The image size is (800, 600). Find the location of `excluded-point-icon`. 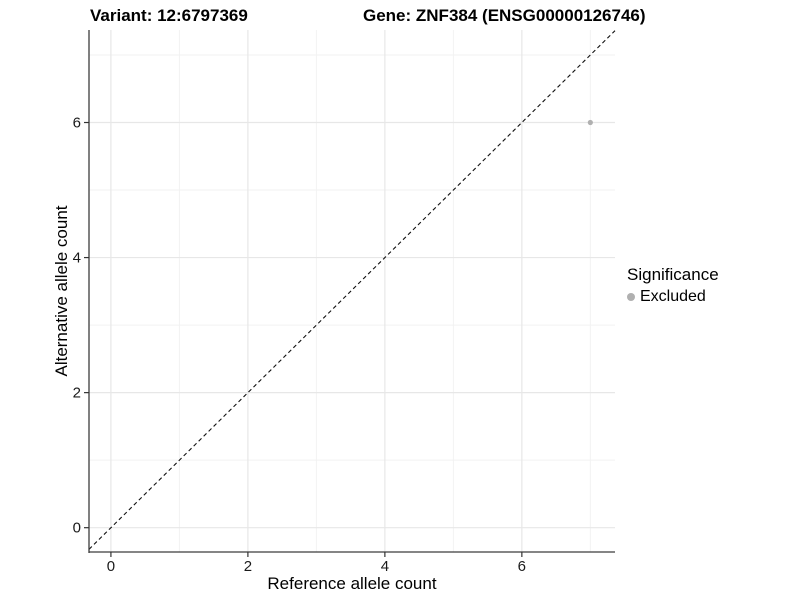

excluded-point-icon is located at coordinates (631, 297).